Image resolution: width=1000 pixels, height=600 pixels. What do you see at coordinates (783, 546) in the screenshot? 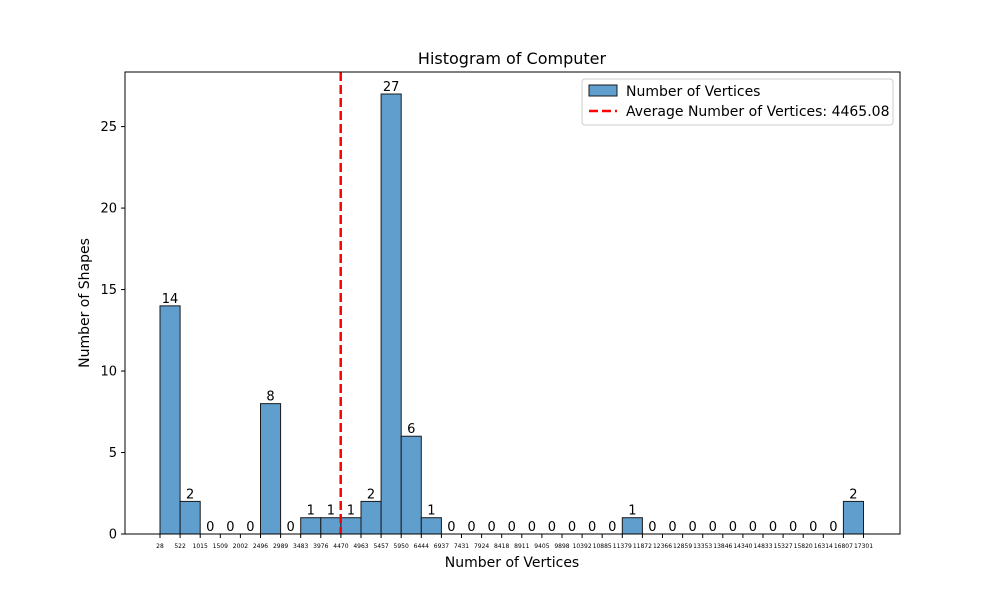
I see `x-tick-label: 15327` at bounding box center [783, 546].